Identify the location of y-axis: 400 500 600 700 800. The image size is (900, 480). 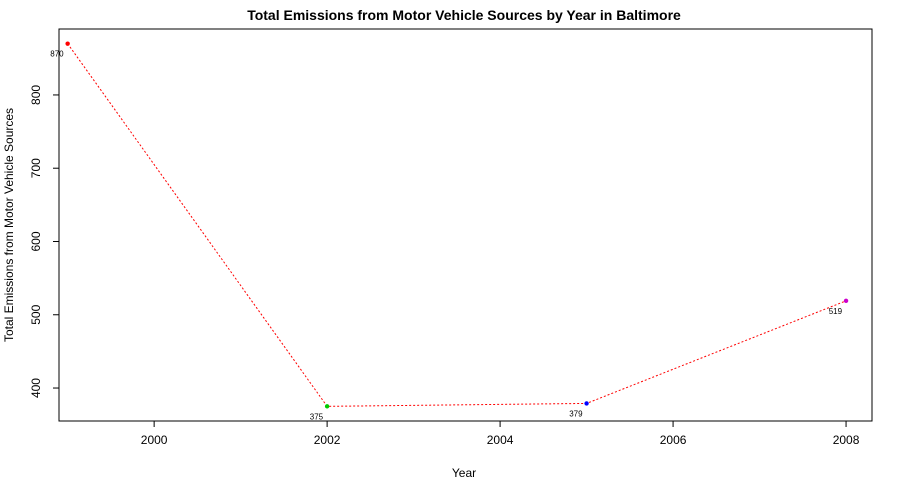
(44, 241).